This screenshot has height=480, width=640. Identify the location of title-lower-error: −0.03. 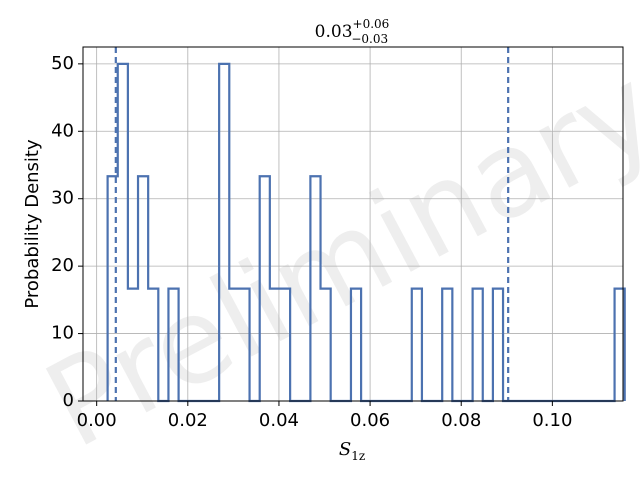
(369, 39).